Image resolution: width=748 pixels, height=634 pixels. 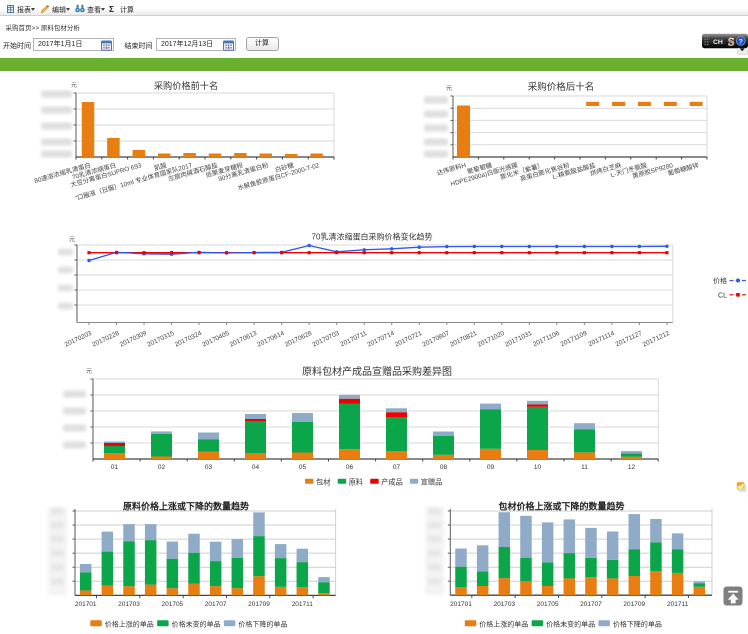 I want to click on svg-text: 07, so click(x=397, y=467).